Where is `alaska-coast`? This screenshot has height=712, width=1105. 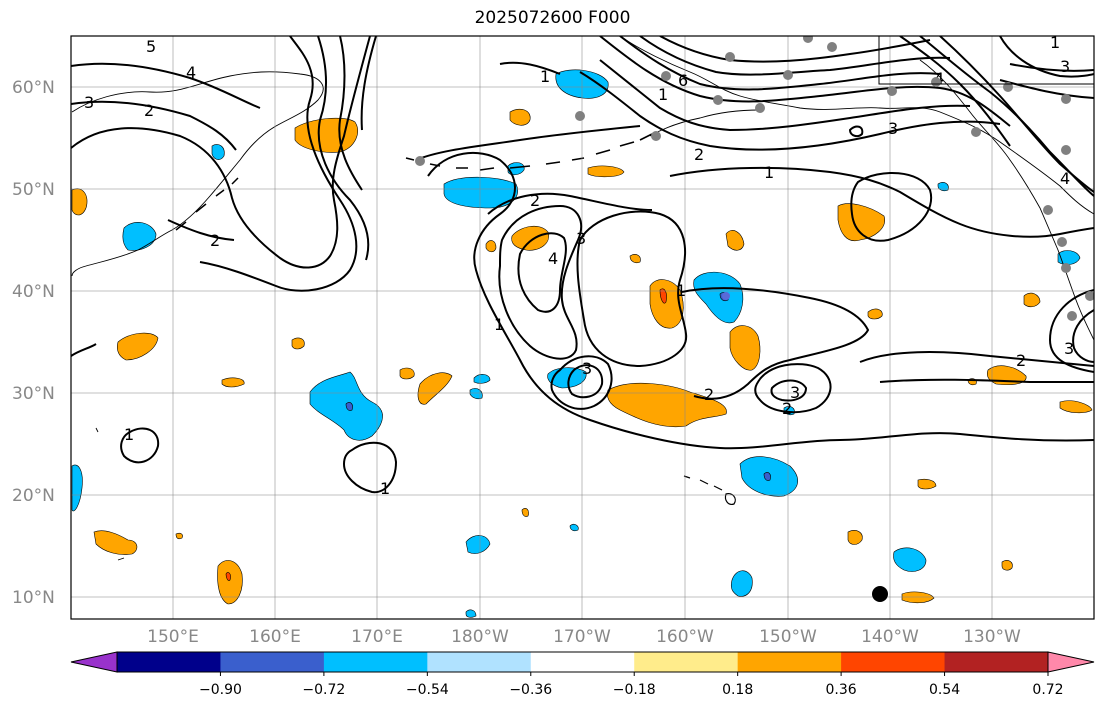
alaska-coast is located at coordinates (856, 125).